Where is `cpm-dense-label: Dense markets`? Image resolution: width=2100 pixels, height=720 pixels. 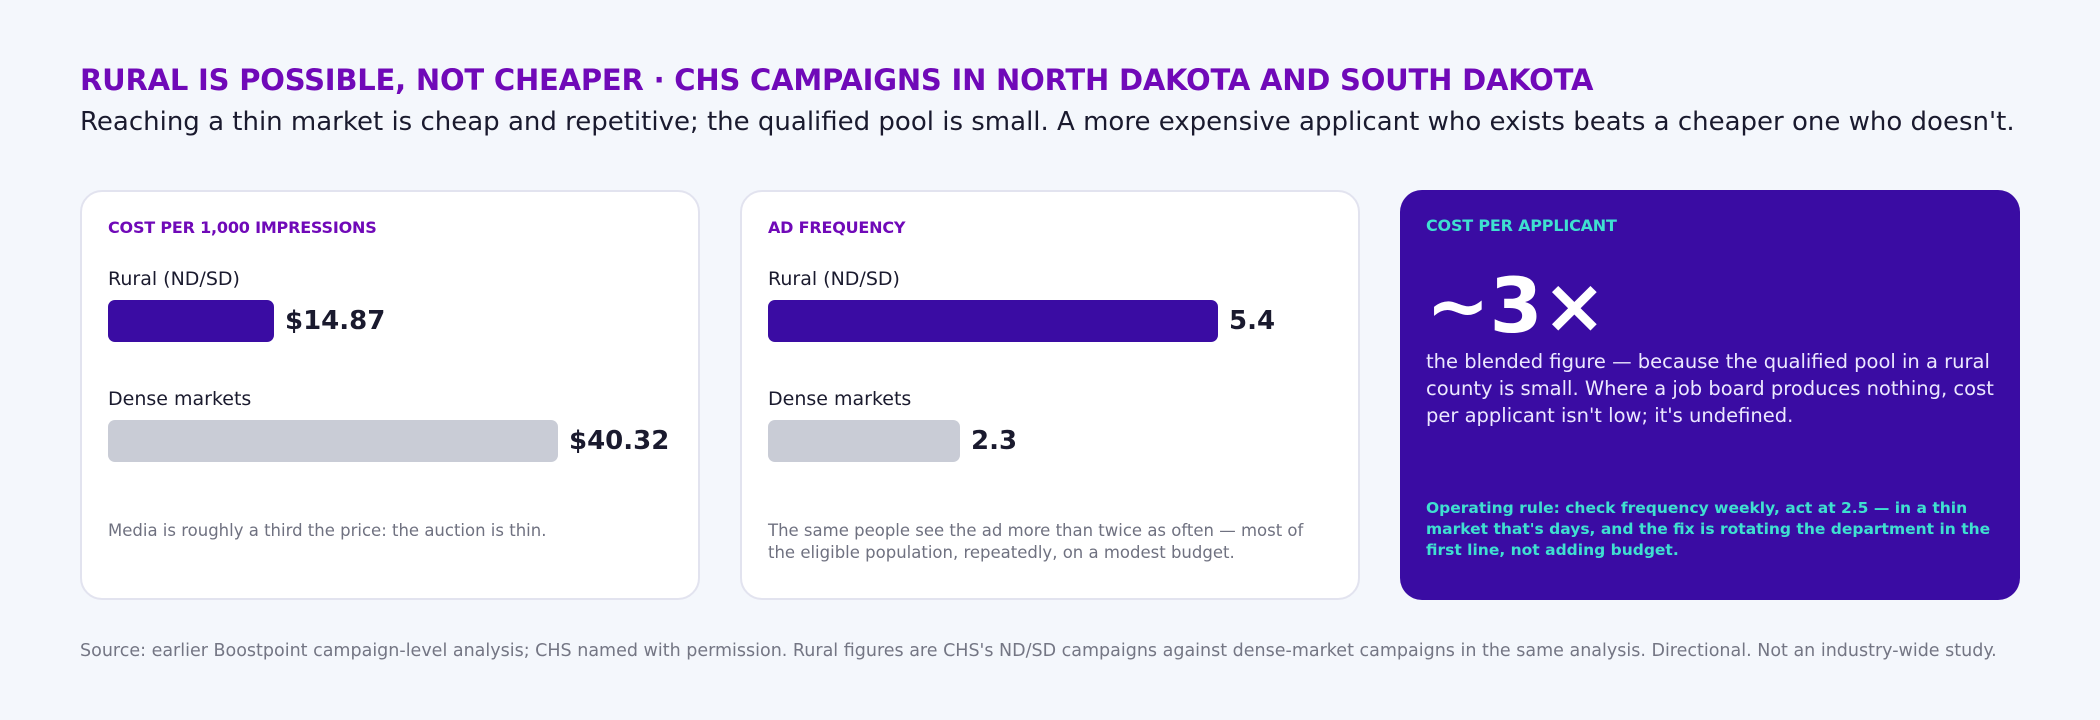
cpm-dense-label: Dense markets is located at coordinates (180, 399).